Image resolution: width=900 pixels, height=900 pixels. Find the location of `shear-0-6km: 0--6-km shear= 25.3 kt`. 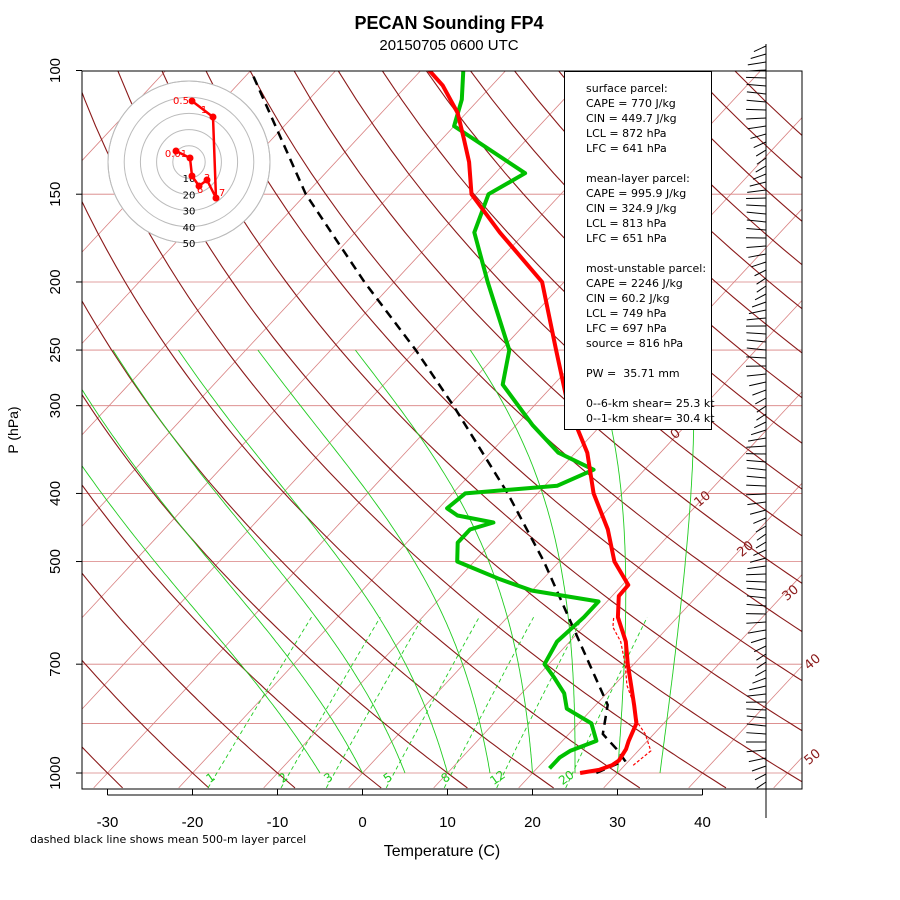

shear-0-6km: 0--6-km shear= 25.3 kt is located at coordinates (650, 403).